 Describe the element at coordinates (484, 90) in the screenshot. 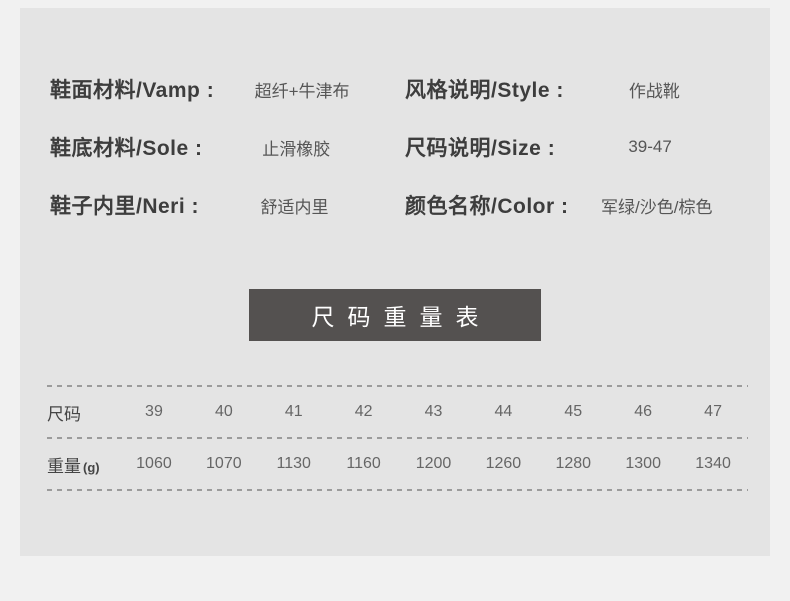

I see `spec-label-style: 风格说明/Style :` at that location.